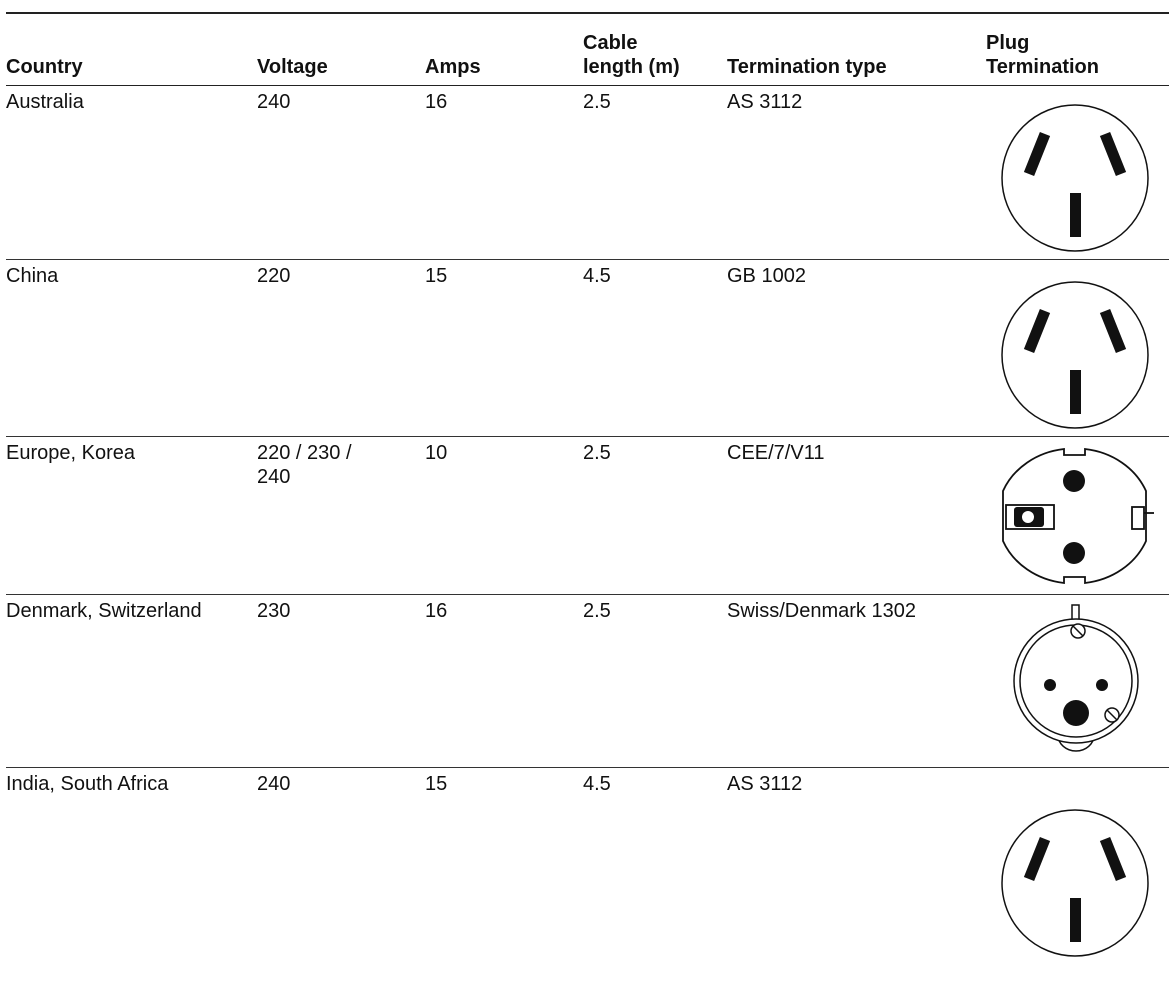 The image size is (1171, 986). I want to click on cell-country: Denmark, Switzerland, so click(104, 611).